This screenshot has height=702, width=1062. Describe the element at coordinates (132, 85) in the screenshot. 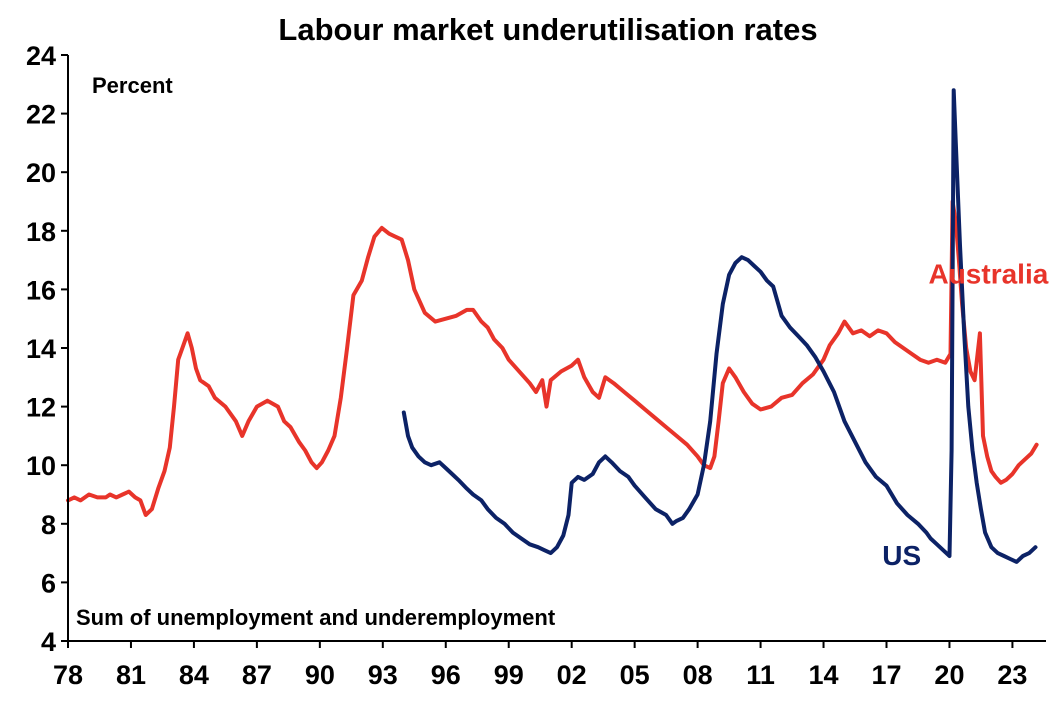

I see `unit-label: Percent` at that location.